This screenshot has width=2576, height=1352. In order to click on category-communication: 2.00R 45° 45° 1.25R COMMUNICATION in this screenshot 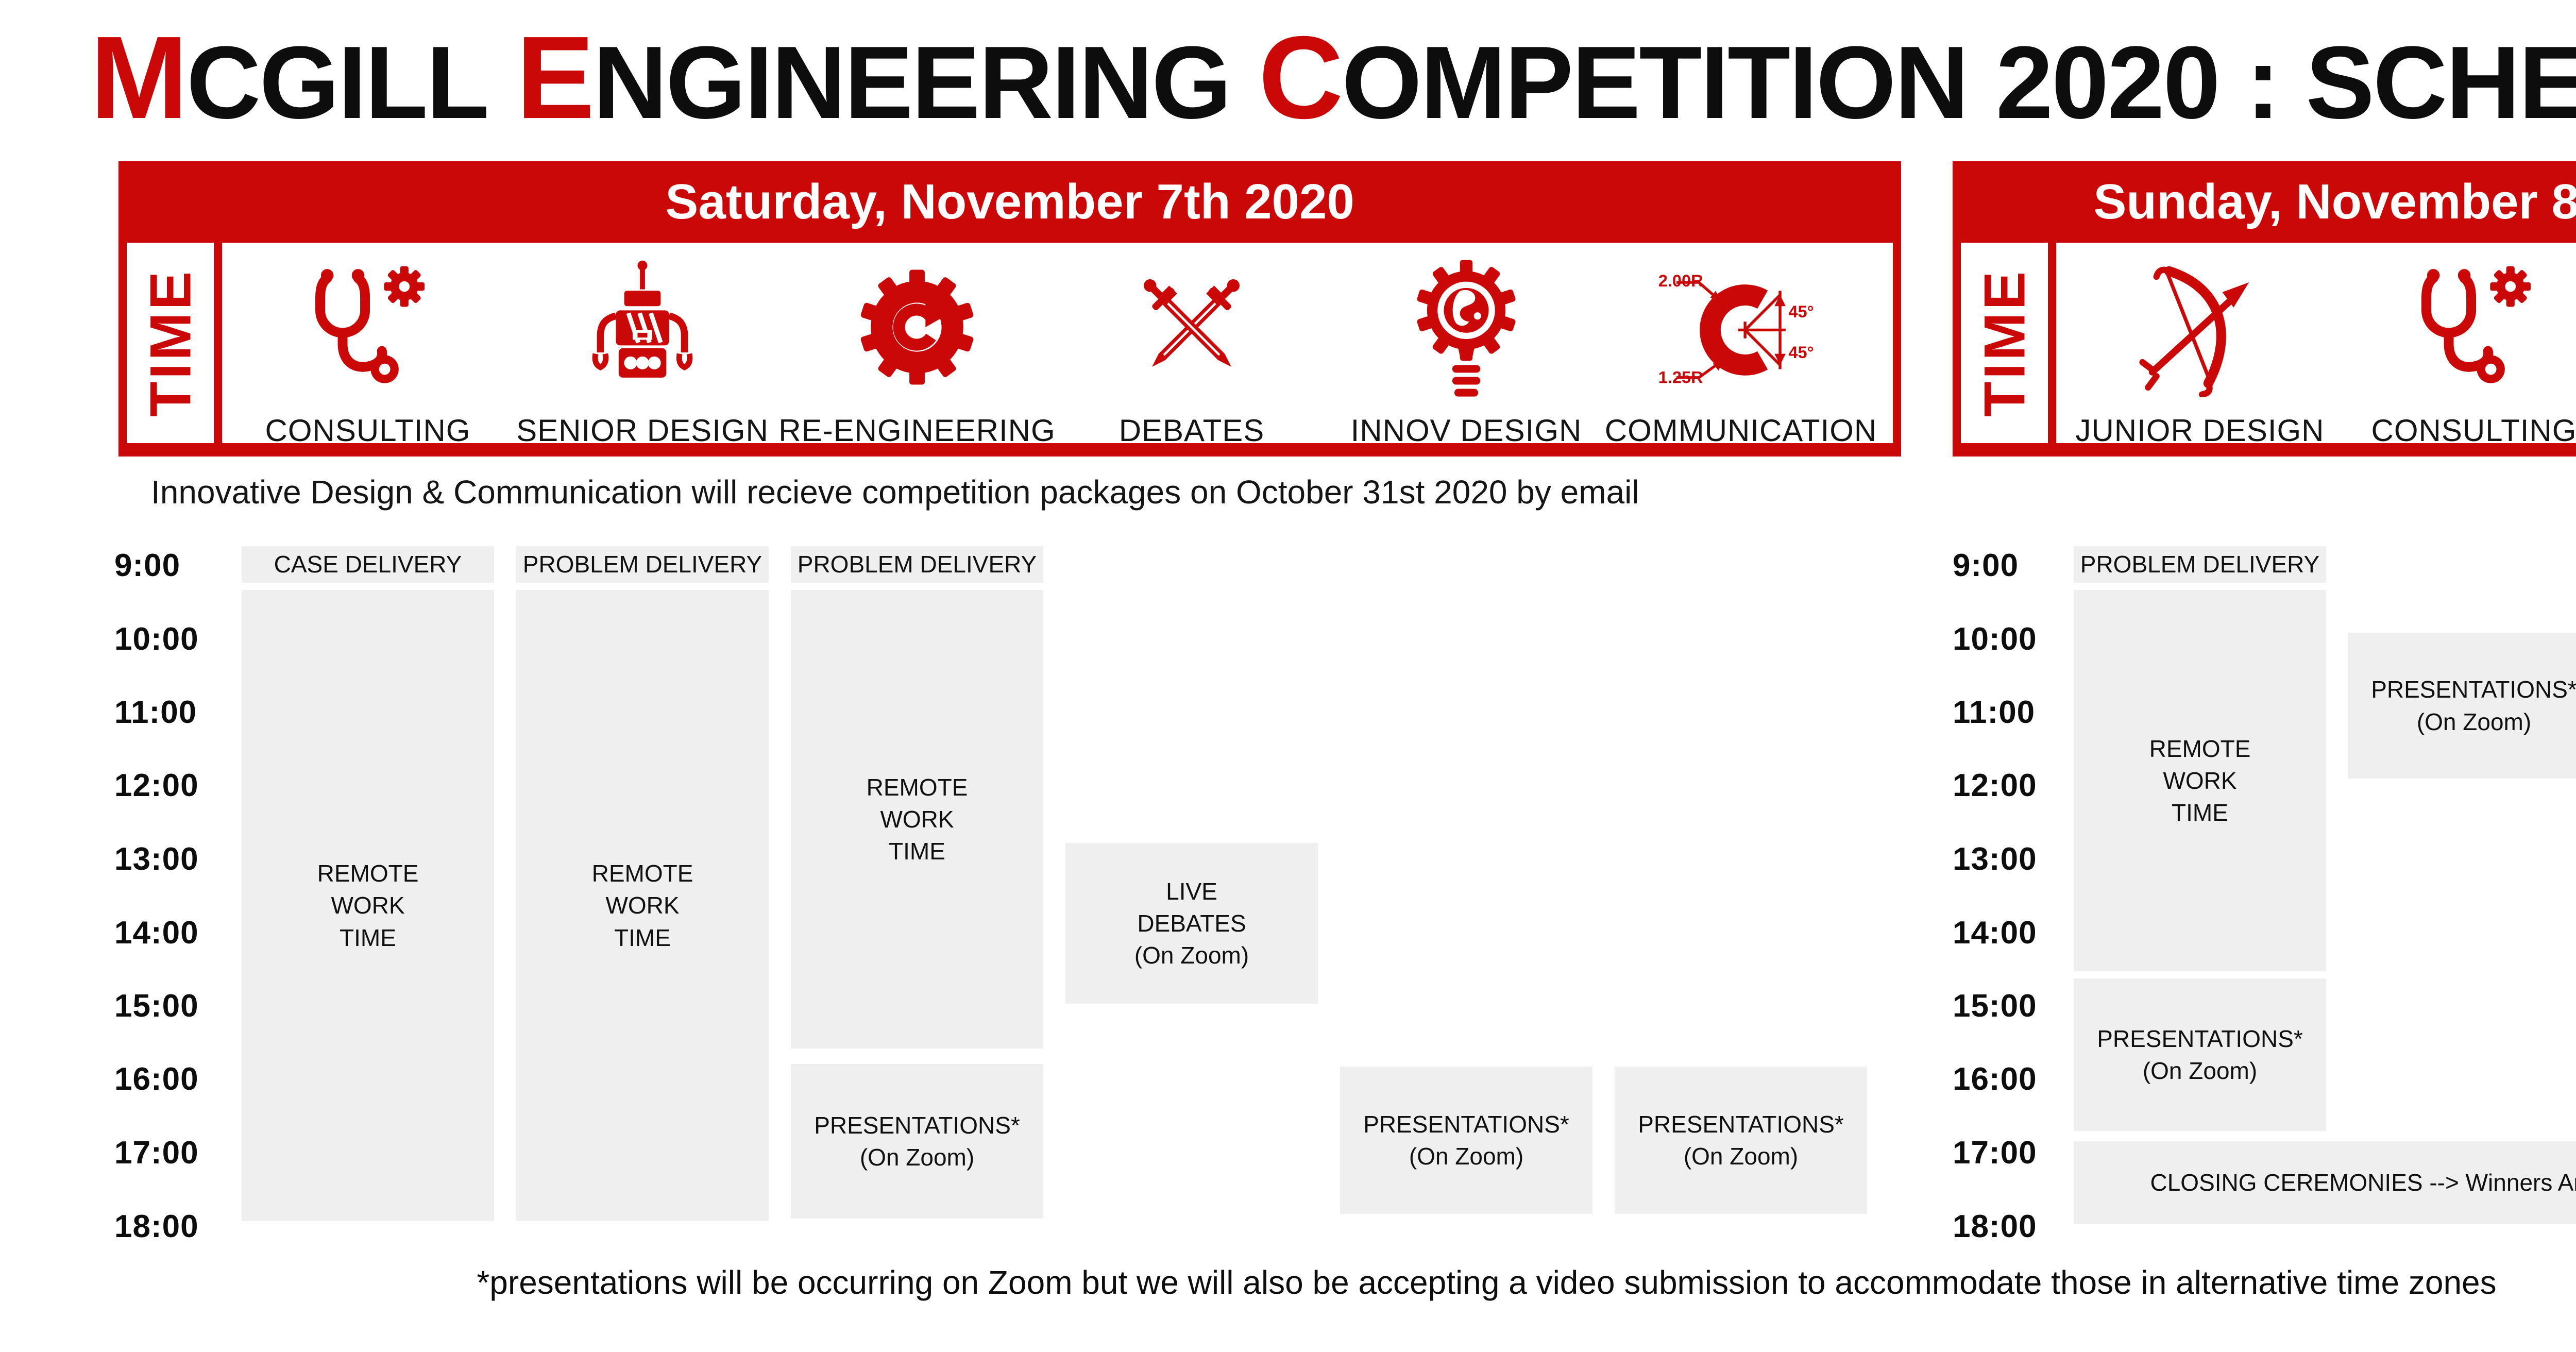, I will do `click(1741, 345)`.